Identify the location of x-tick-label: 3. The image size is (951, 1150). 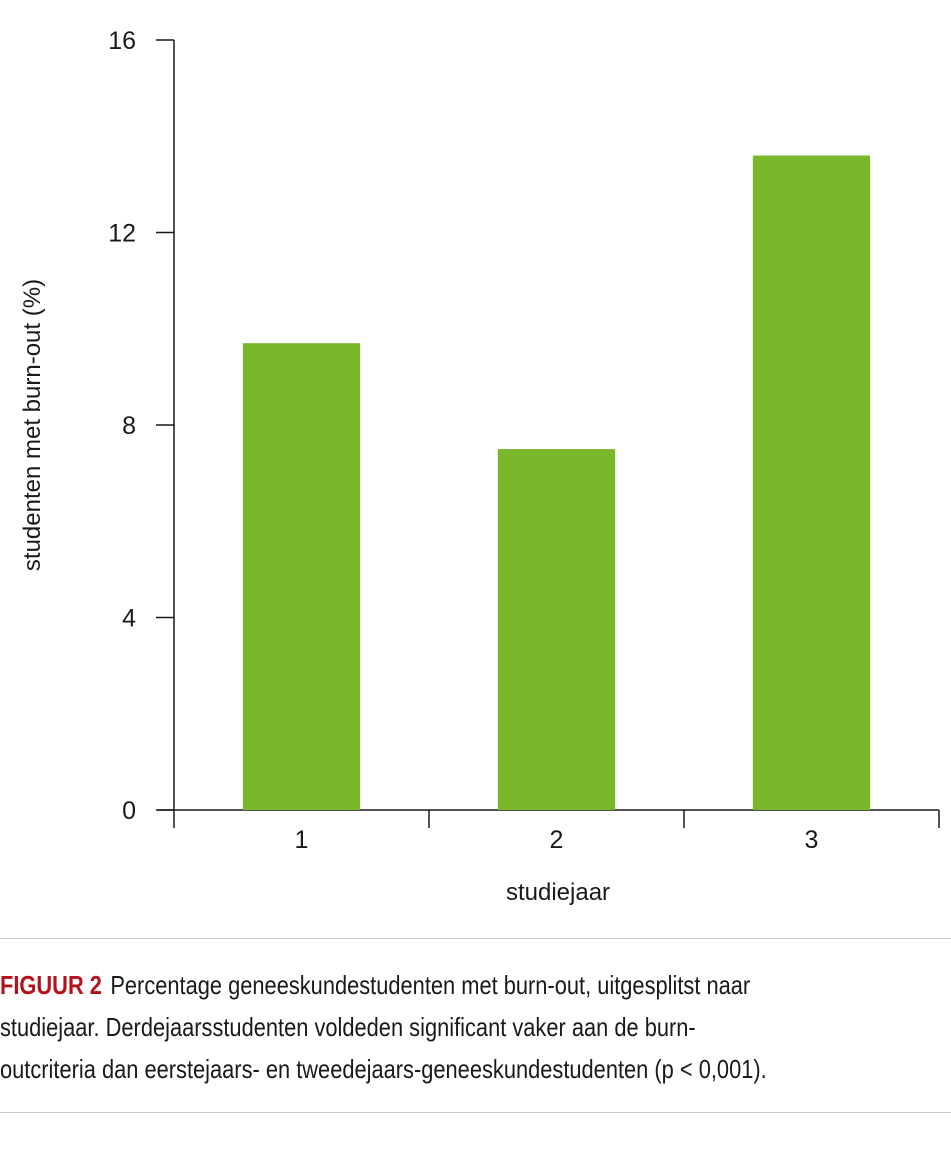
(812, 840).